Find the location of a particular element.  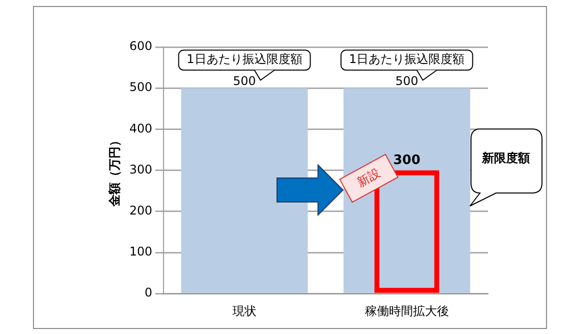

y-tick-label: 600 is located at coordinates (140, 46).